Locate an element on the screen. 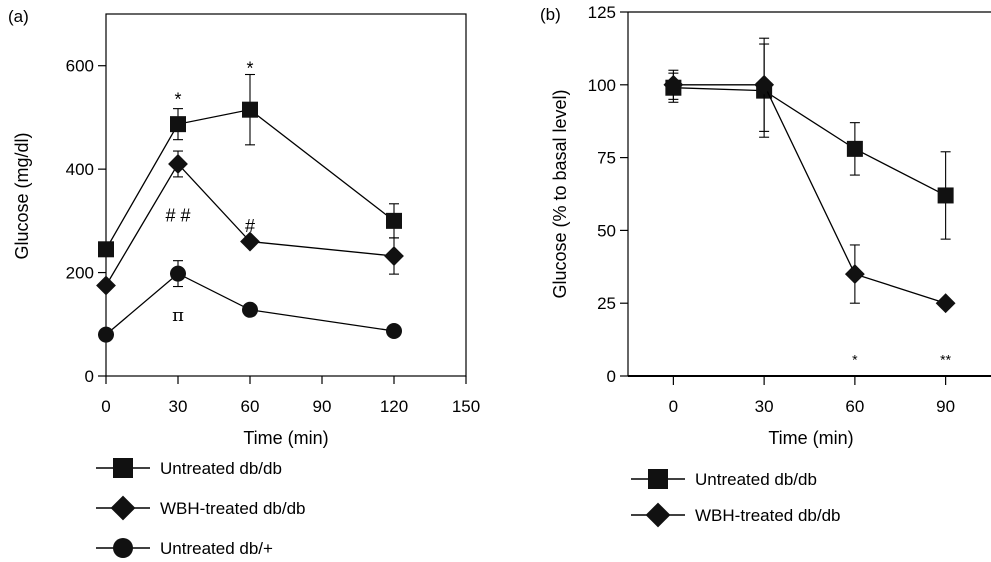 The width and height of the screenshot is (991, 562). x-tick-label: 120 is located at coordinates (394, 406).